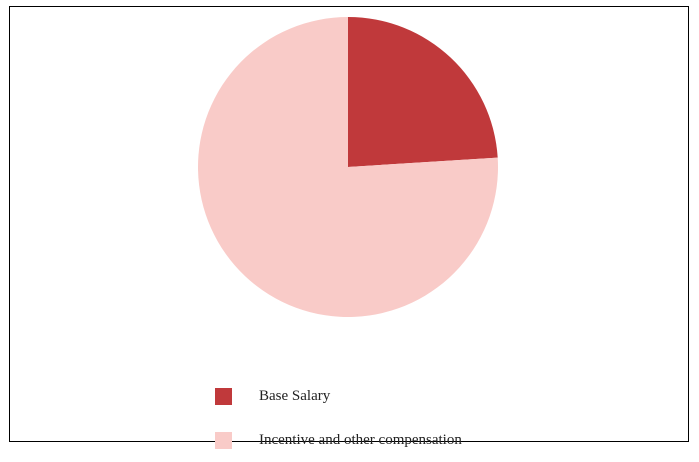  What do you see at coordinates (338, 396) in the screenshot?
I see `legend-item-base-salary: Base Salary` at bounding box center [338, 396].